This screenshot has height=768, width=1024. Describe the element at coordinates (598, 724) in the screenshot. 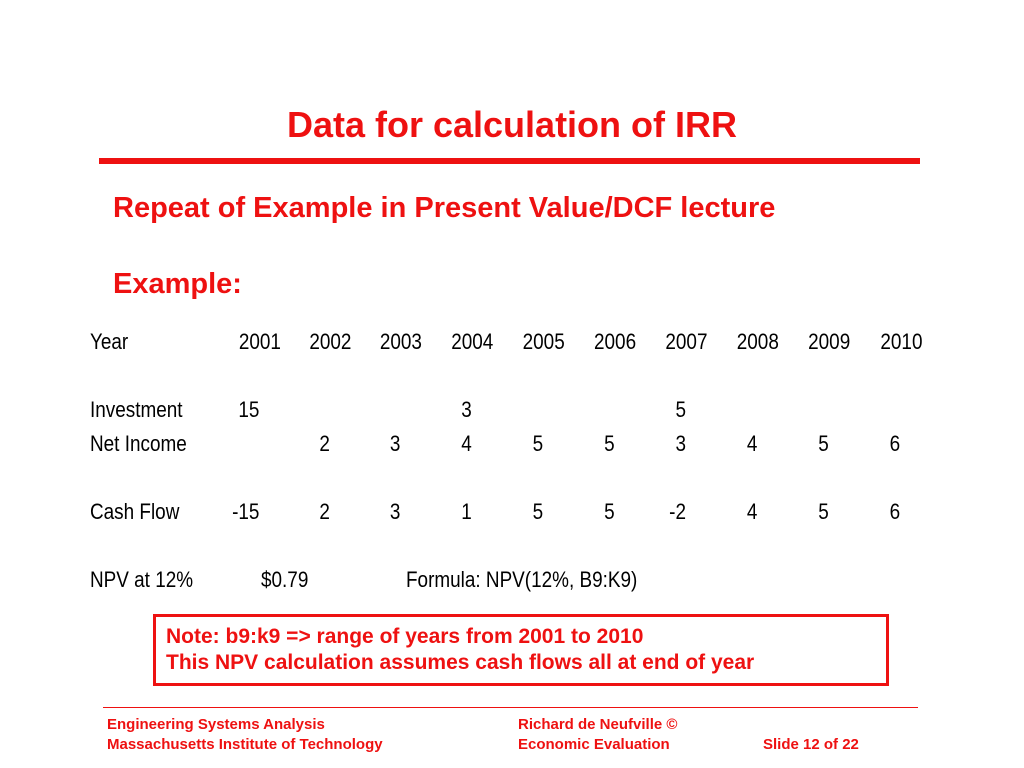

I see `footer-author: Richard de Neufville ©` at that location.